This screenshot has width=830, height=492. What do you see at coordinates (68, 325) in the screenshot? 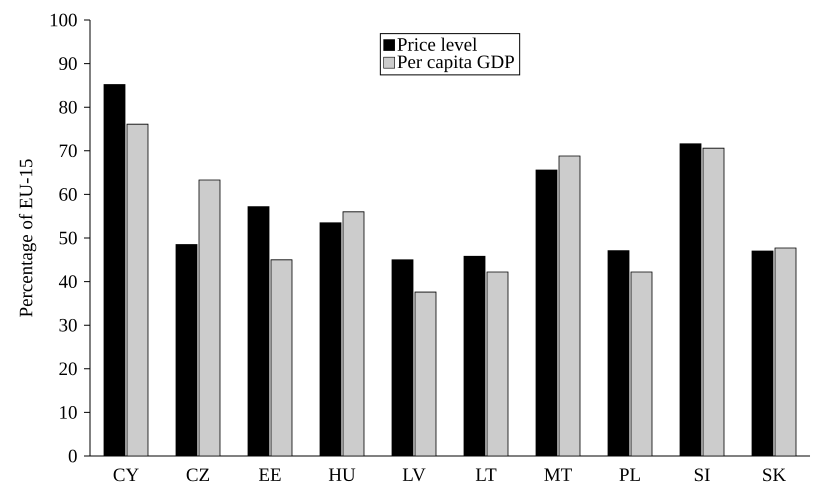
I see `y-tick-label: 30` at bounding box center [68, 325].